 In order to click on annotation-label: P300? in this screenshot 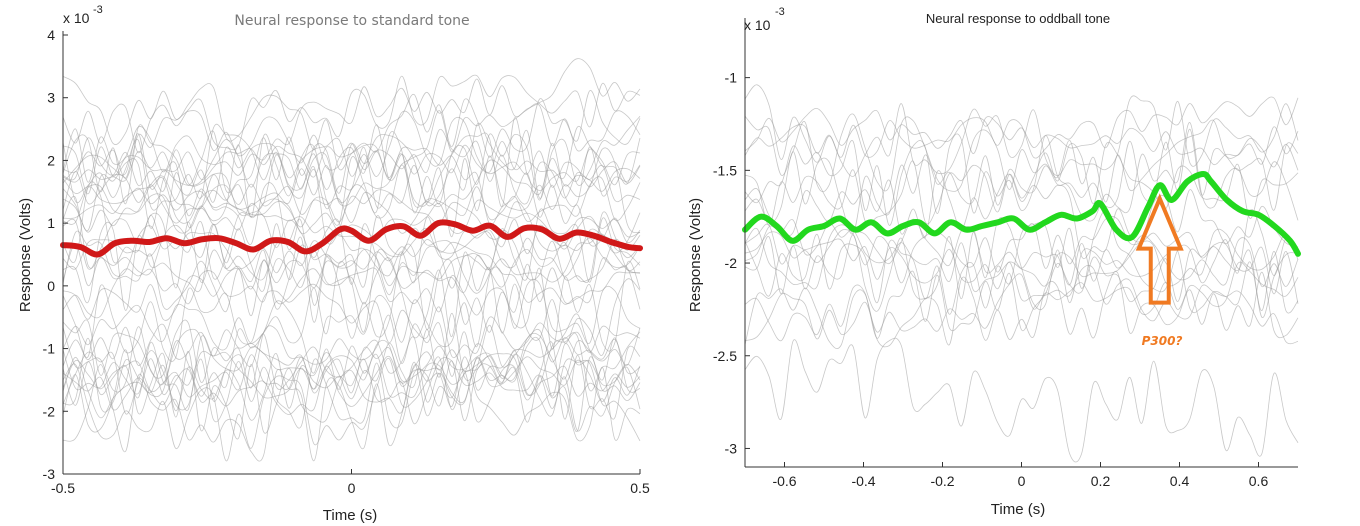, I will do `click(1162, 341)`.